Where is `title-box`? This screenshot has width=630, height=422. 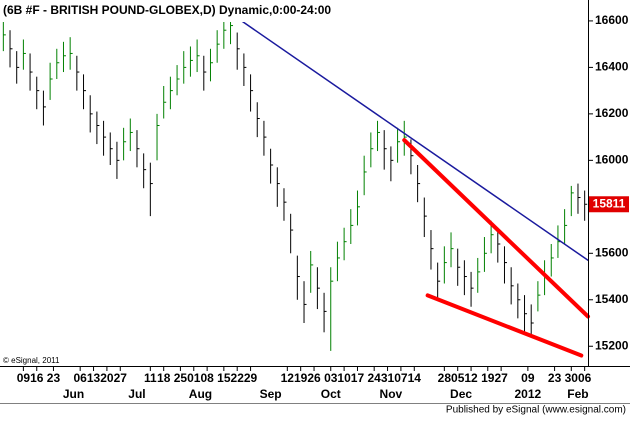 title-box is located at coordinates (181, 11).